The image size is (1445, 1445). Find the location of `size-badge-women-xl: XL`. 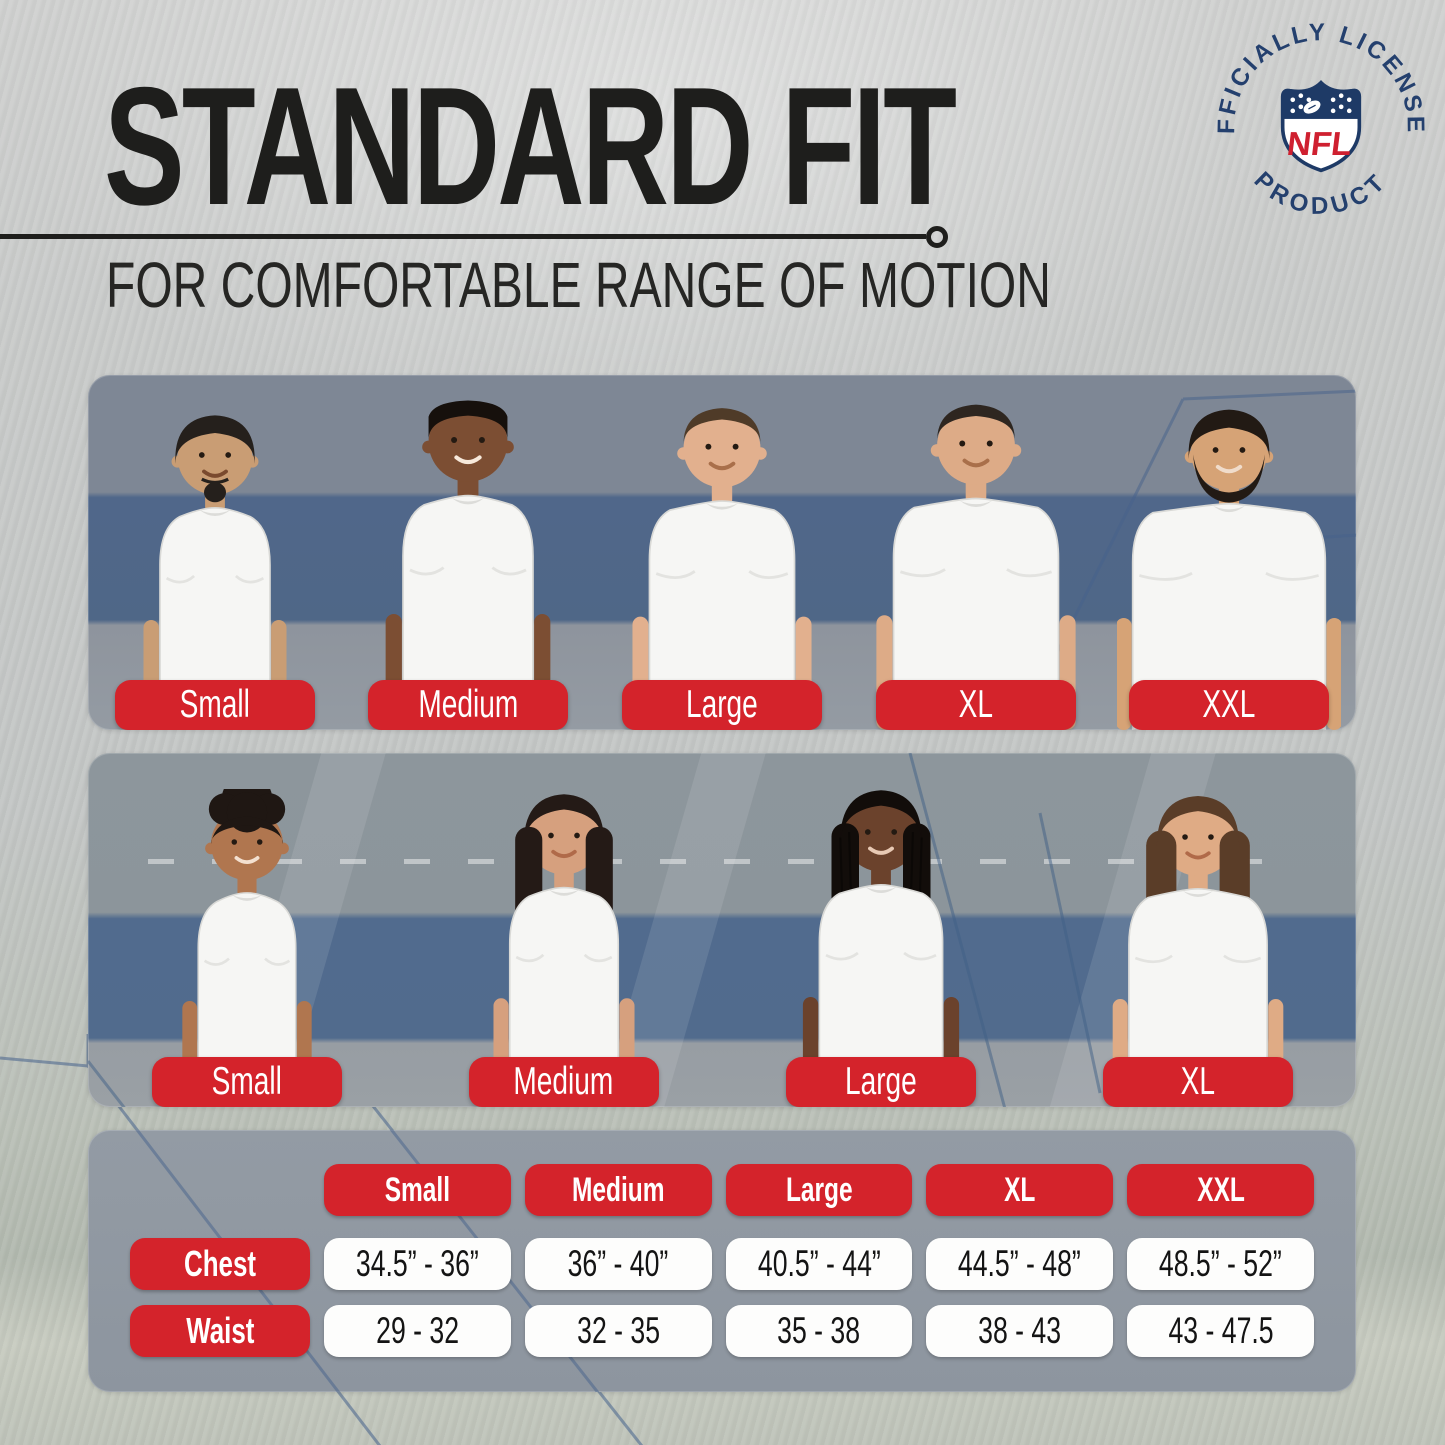

size-badge-women-xl: XL is located at coordinates (1197, 1082).